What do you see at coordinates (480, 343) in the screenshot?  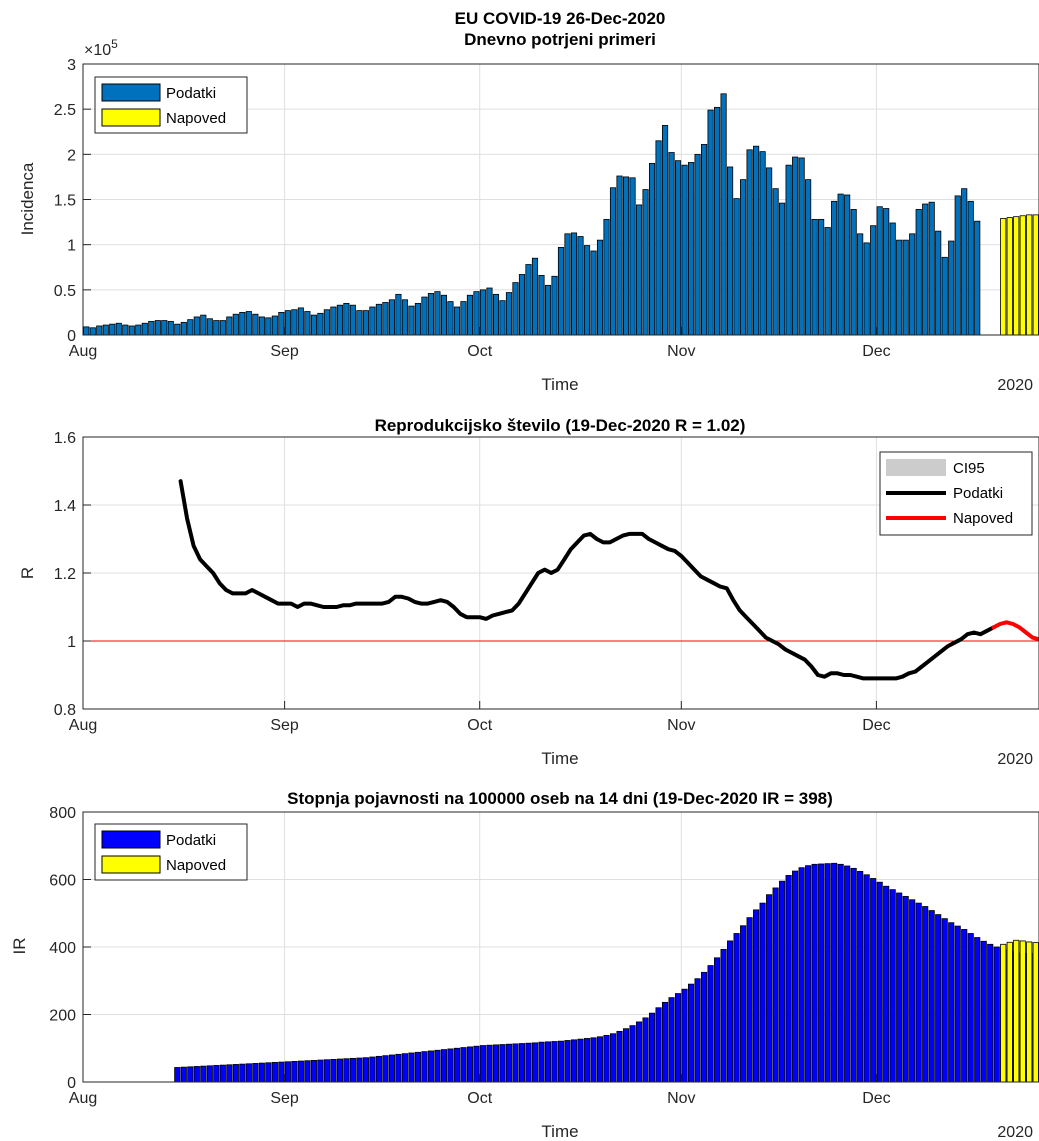 I see `x-ticks: Aug Sep Oct Nov Dec` at bounding box center [480, 343].